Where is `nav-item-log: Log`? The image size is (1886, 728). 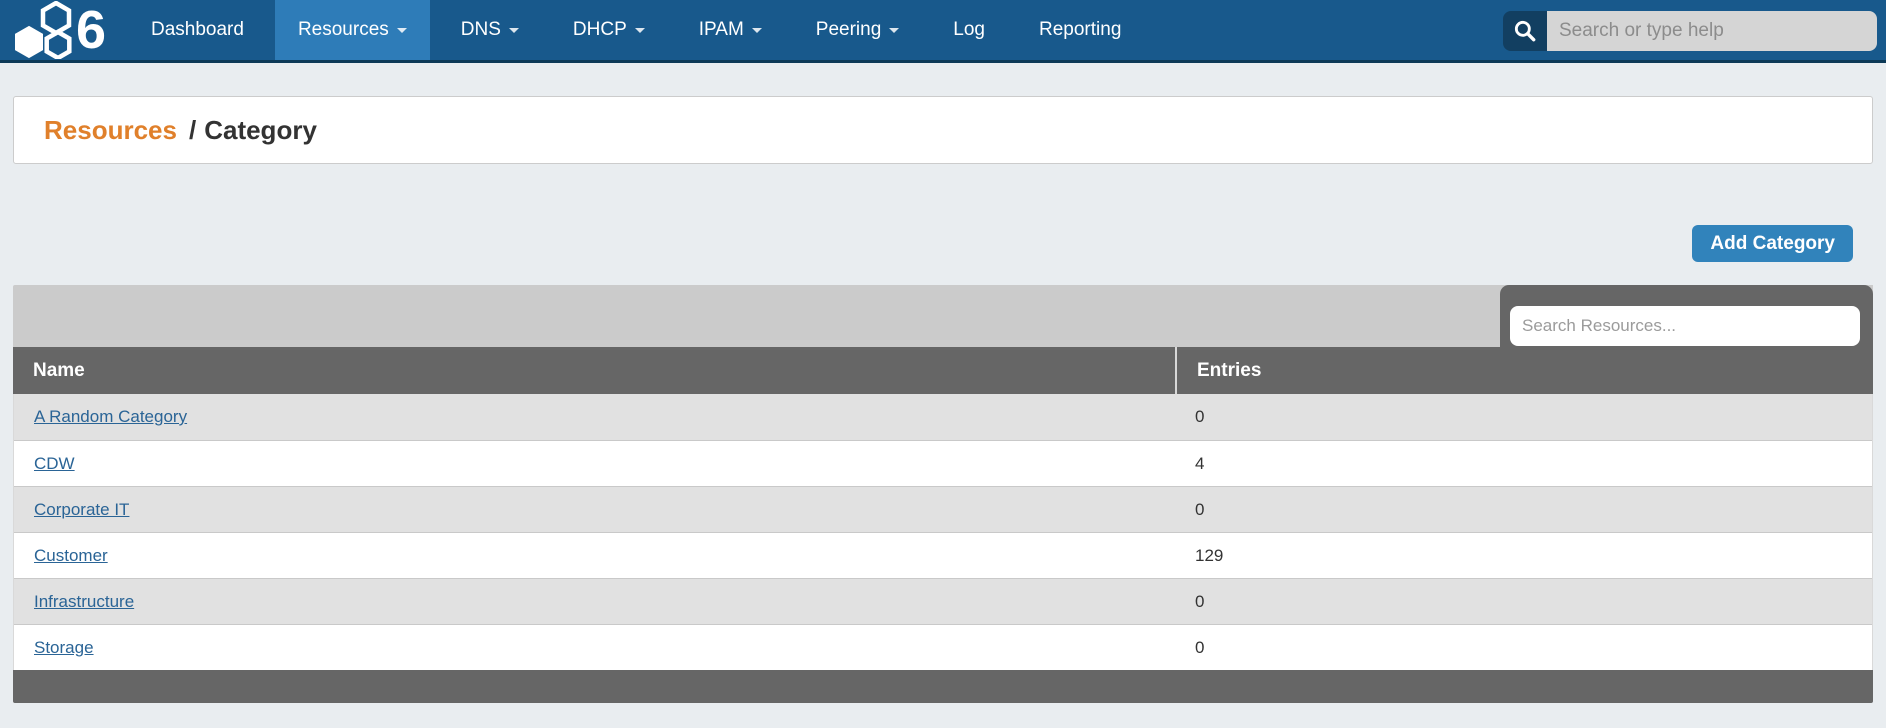
nav-item-log: Log is located at coordinates (969, 30).